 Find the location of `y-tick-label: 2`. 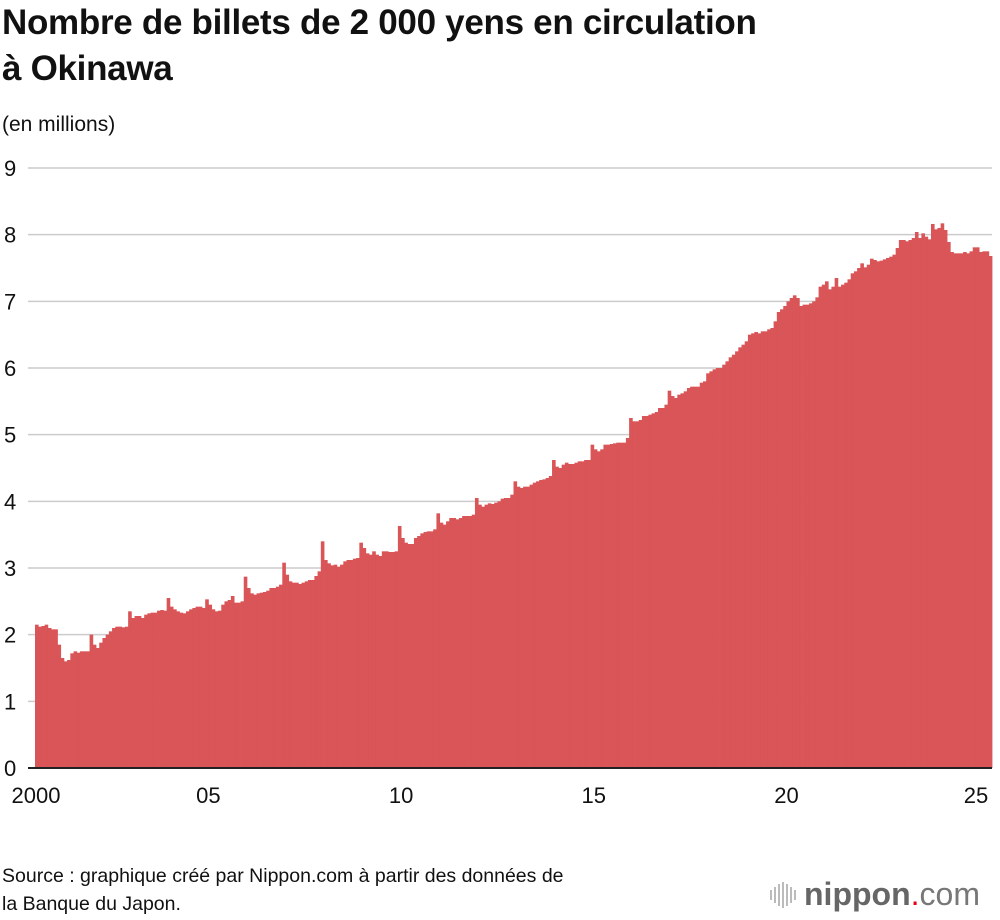

y-tick-label: 2 is located at coordinates (10, 635).